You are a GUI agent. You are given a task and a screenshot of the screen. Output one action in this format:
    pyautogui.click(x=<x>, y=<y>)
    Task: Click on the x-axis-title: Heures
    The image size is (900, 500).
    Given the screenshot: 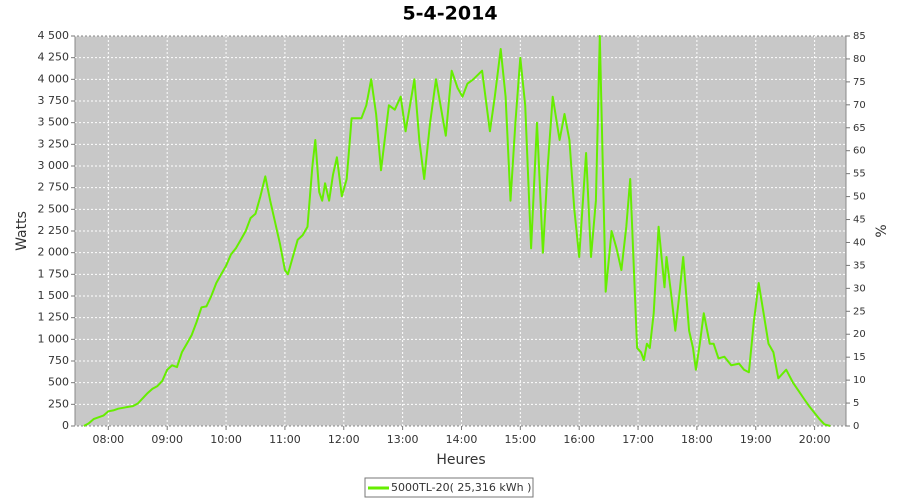 What is the action you would take?
    pyautogui.click(x=460, y=460)
    